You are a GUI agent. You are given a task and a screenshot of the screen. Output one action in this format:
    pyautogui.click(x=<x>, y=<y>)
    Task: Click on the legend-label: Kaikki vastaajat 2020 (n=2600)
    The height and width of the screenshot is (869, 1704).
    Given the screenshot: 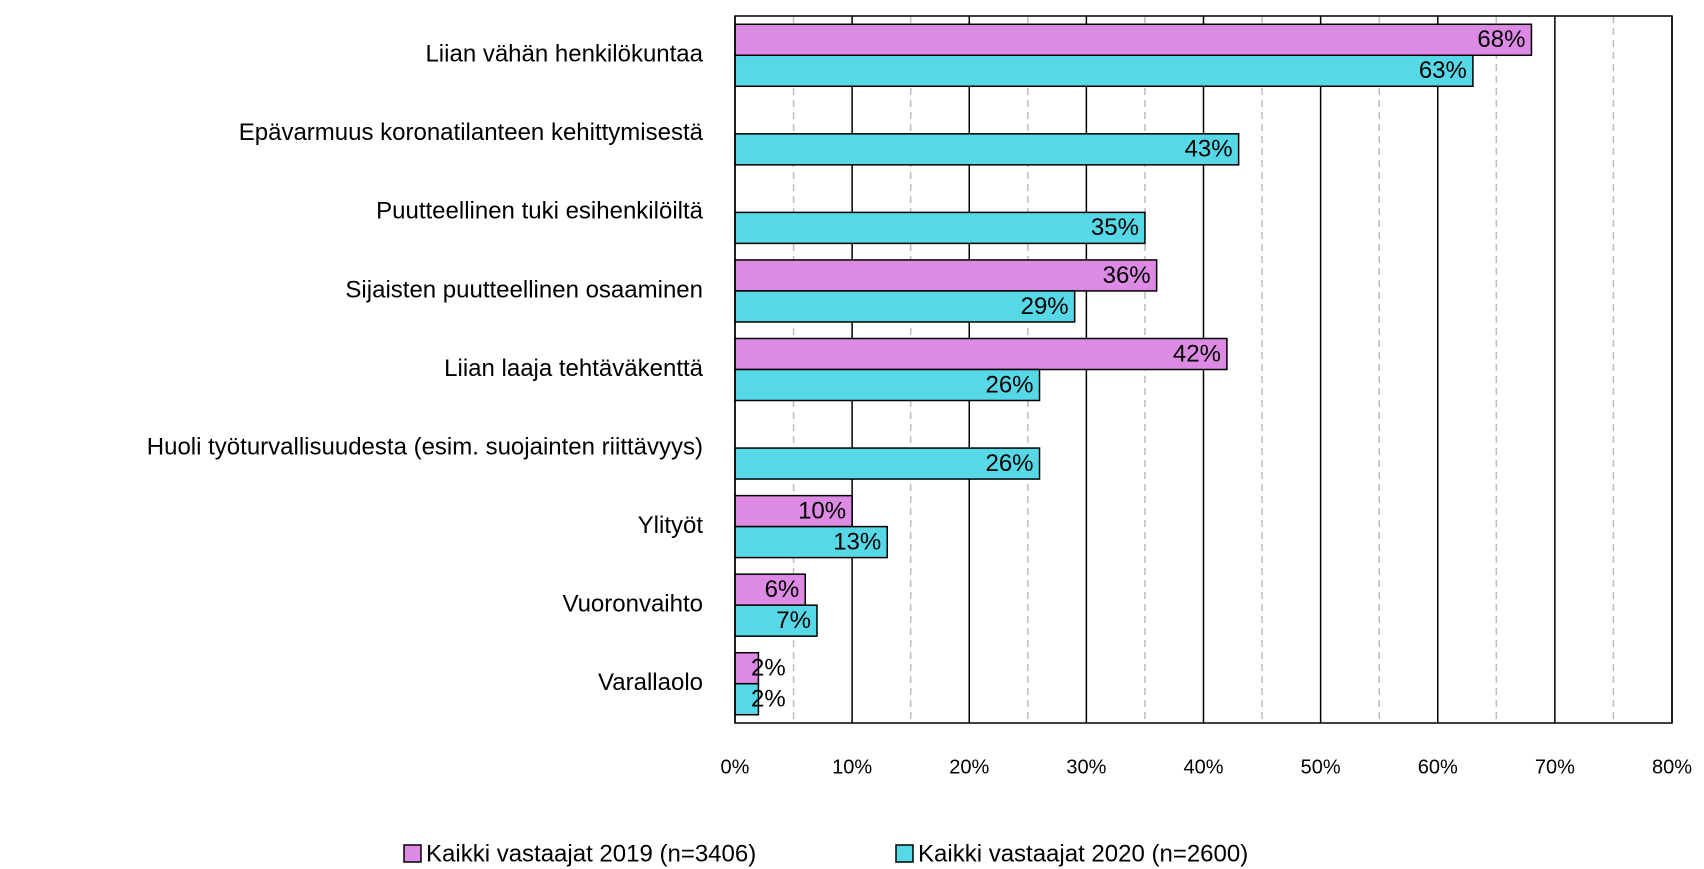 What is the action you would take?
    pyautogui.click(x=1083, y=853)
    